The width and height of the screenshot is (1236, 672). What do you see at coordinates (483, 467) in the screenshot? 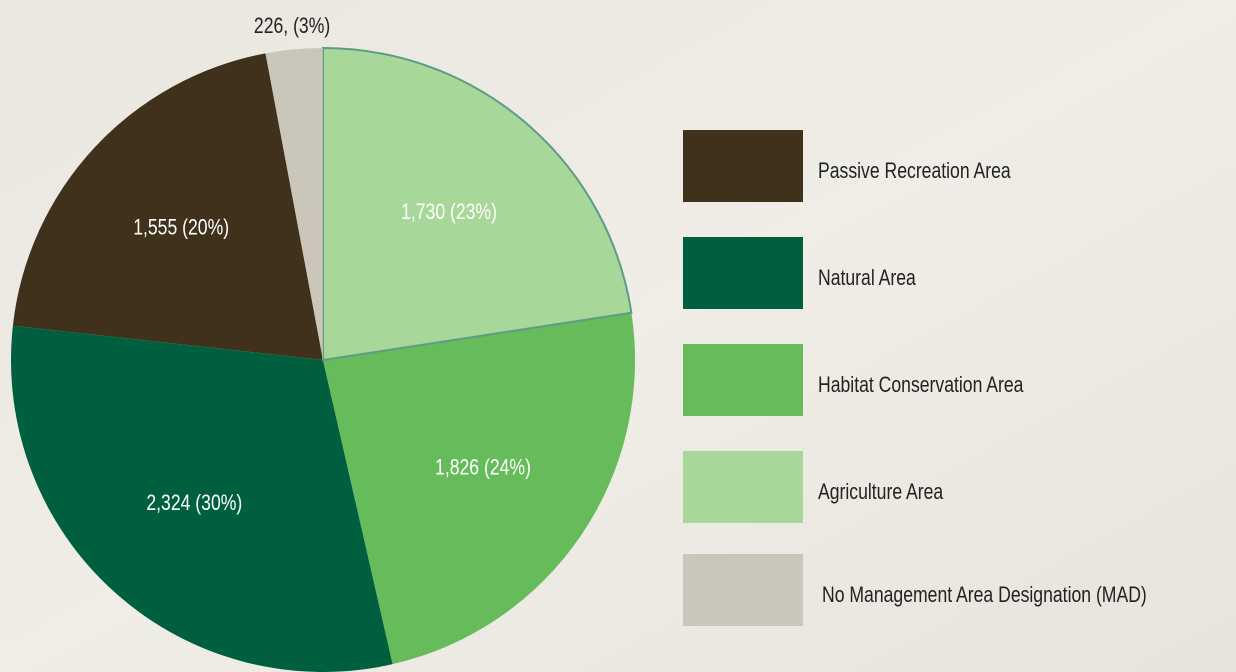
I see `data-label: 1,826 (24%)` at bounding box center [483, 467].